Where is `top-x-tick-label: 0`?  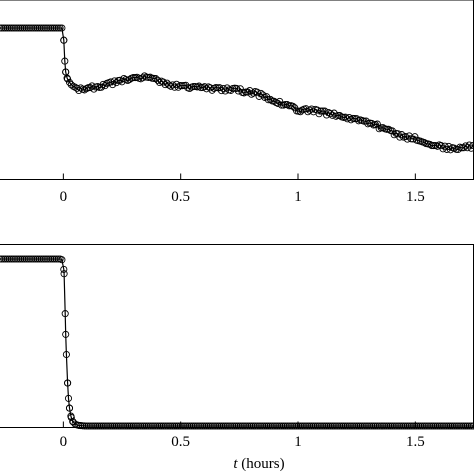 top-x-tick-label: 0 is located at coordinates (64, 197).